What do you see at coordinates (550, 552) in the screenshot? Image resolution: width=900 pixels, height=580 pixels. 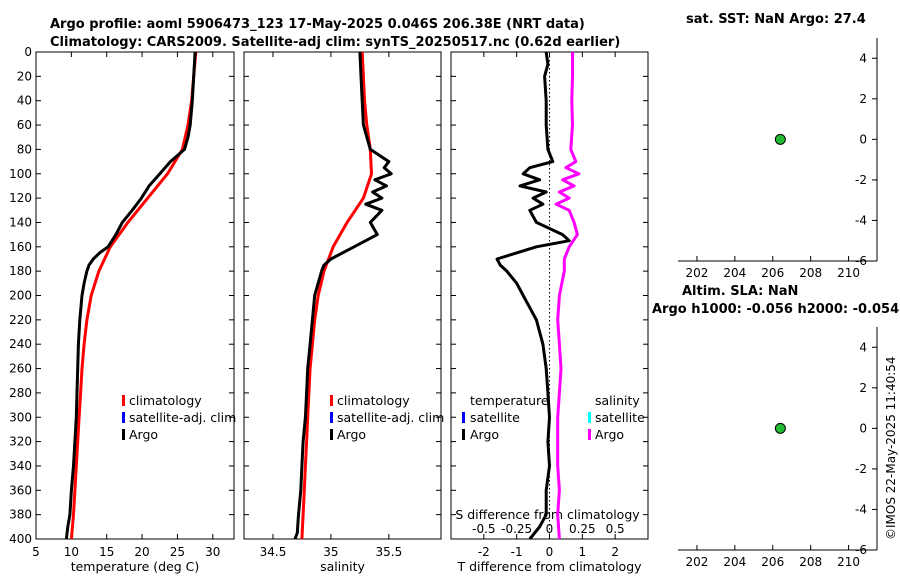 I see `x-tick-label: 0` at bounding box center [550, 552].